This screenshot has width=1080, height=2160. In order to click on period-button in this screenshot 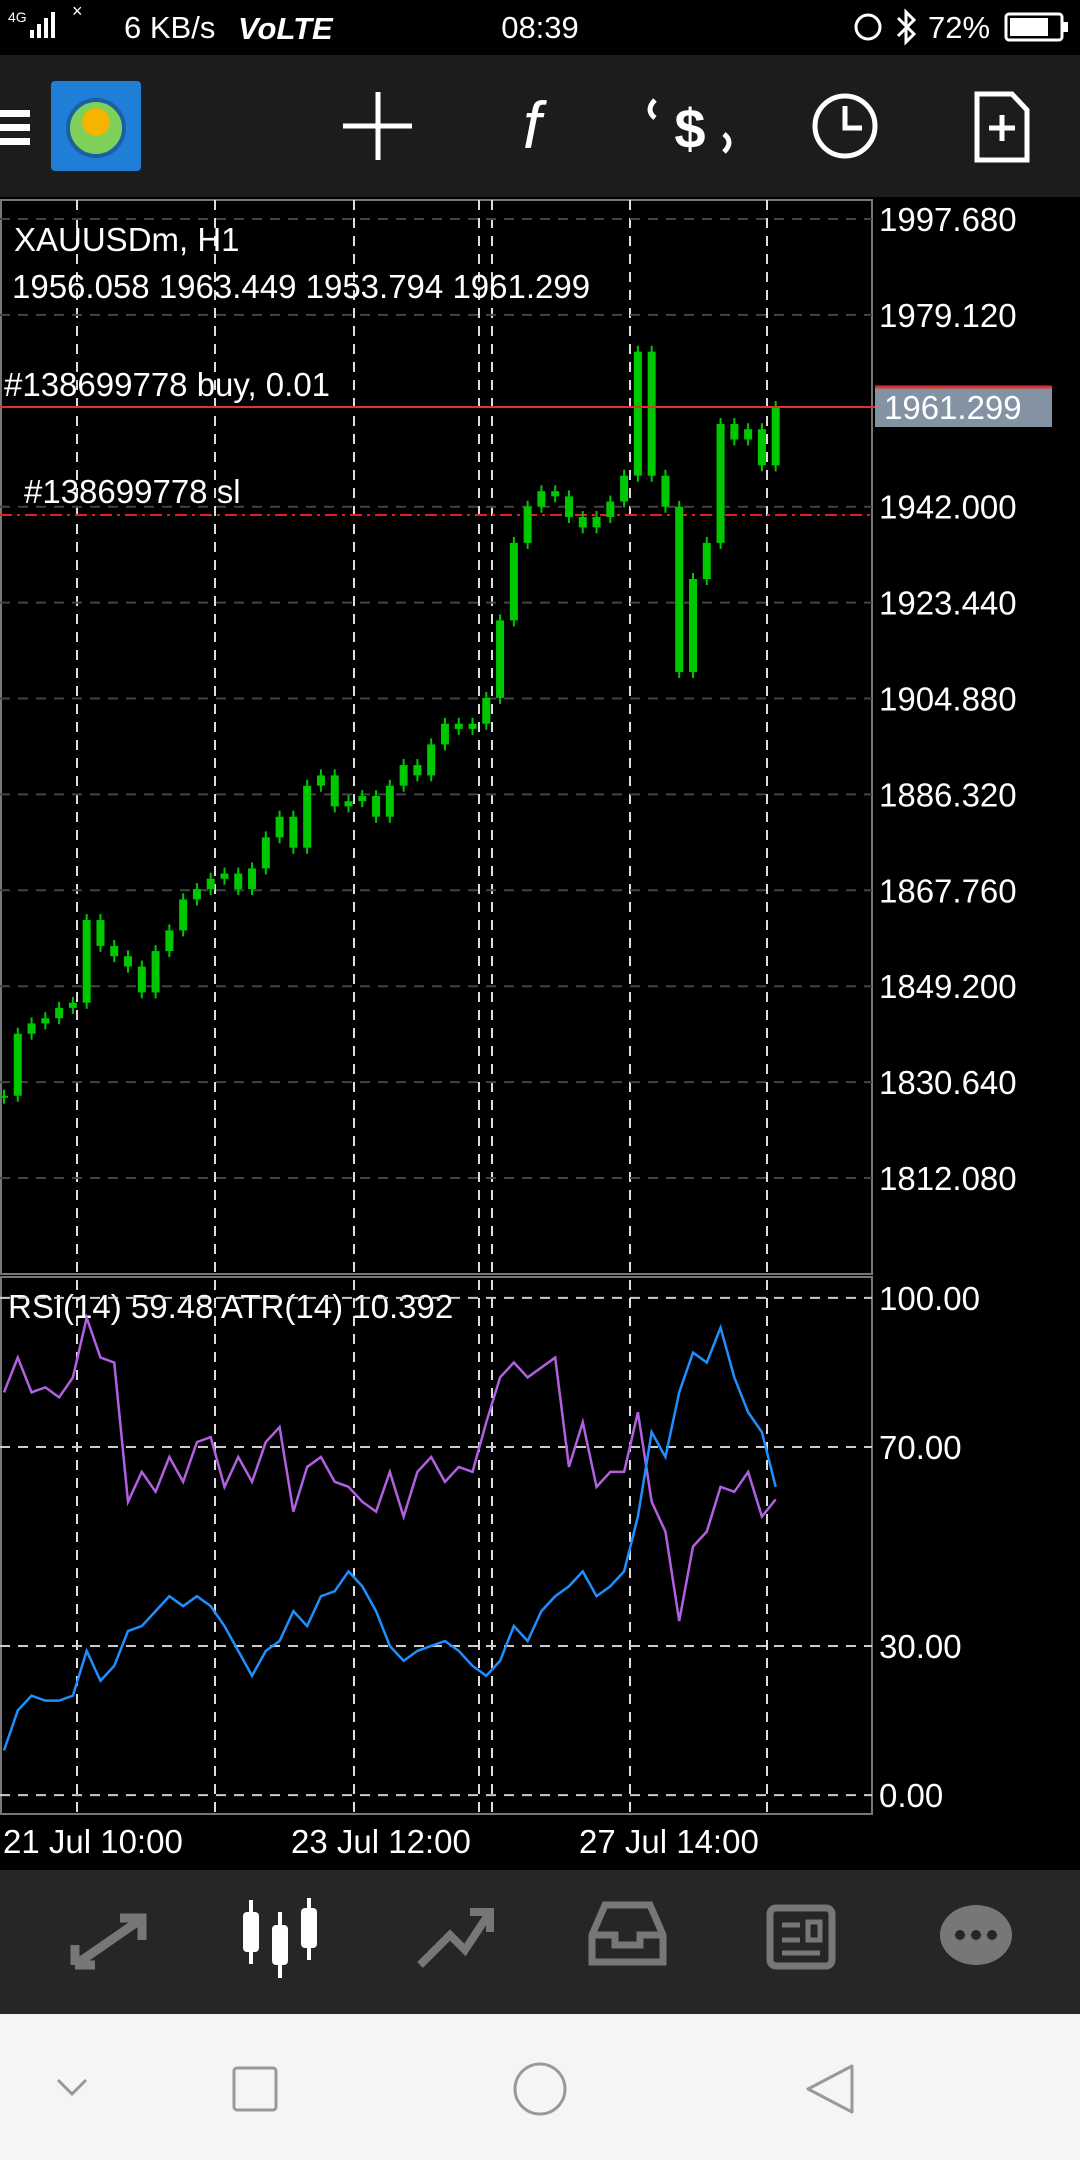, I will do `click(845, 126)`.